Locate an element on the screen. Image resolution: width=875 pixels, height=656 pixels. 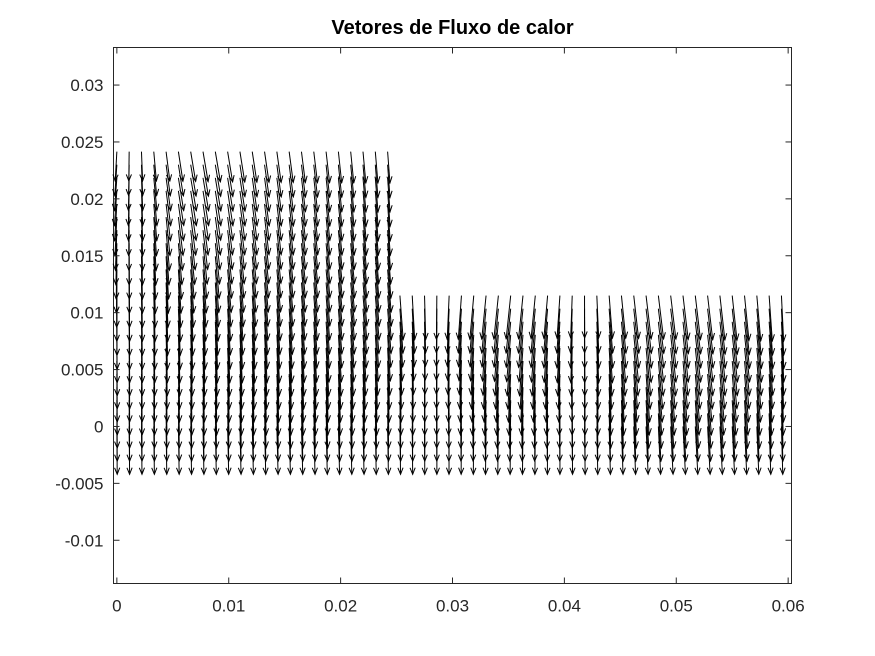
y-tick-label: 0.02 is located at coordinates (86, 199).